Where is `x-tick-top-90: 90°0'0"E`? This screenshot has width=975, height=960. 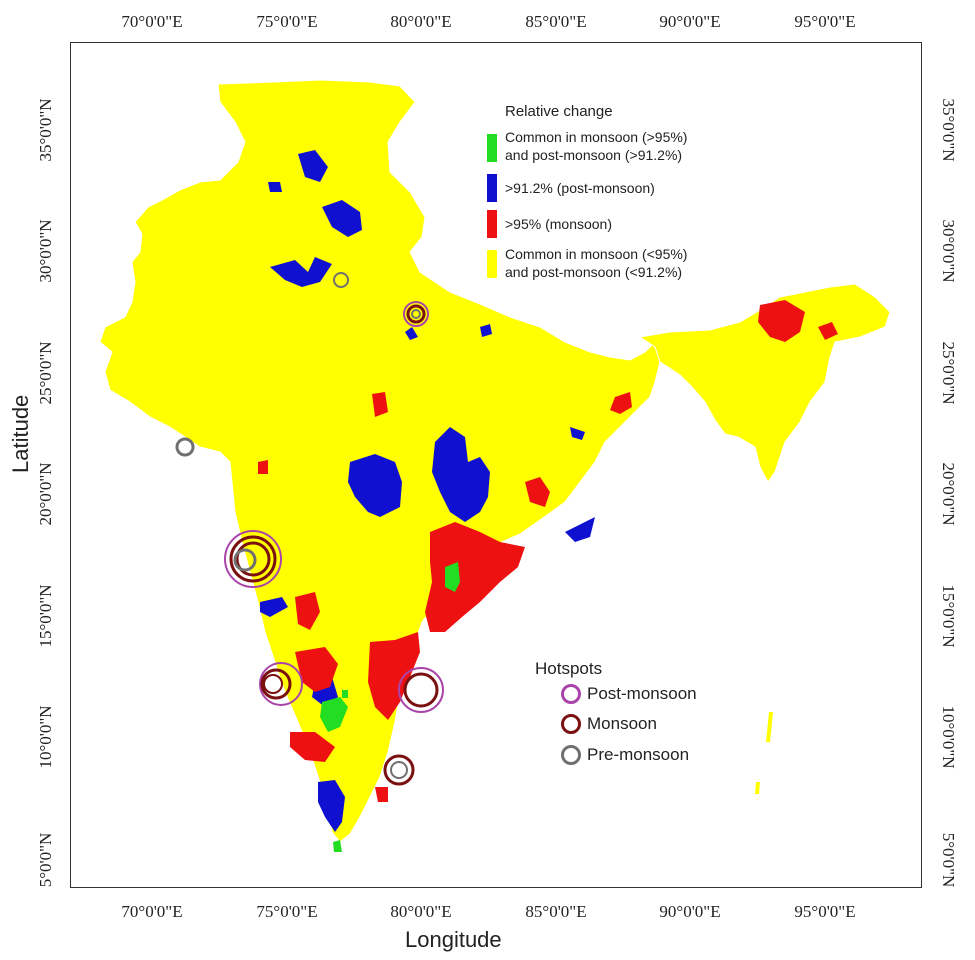
x-tick-top-90: 90°0'0"E is located at coordinates (690, 21).